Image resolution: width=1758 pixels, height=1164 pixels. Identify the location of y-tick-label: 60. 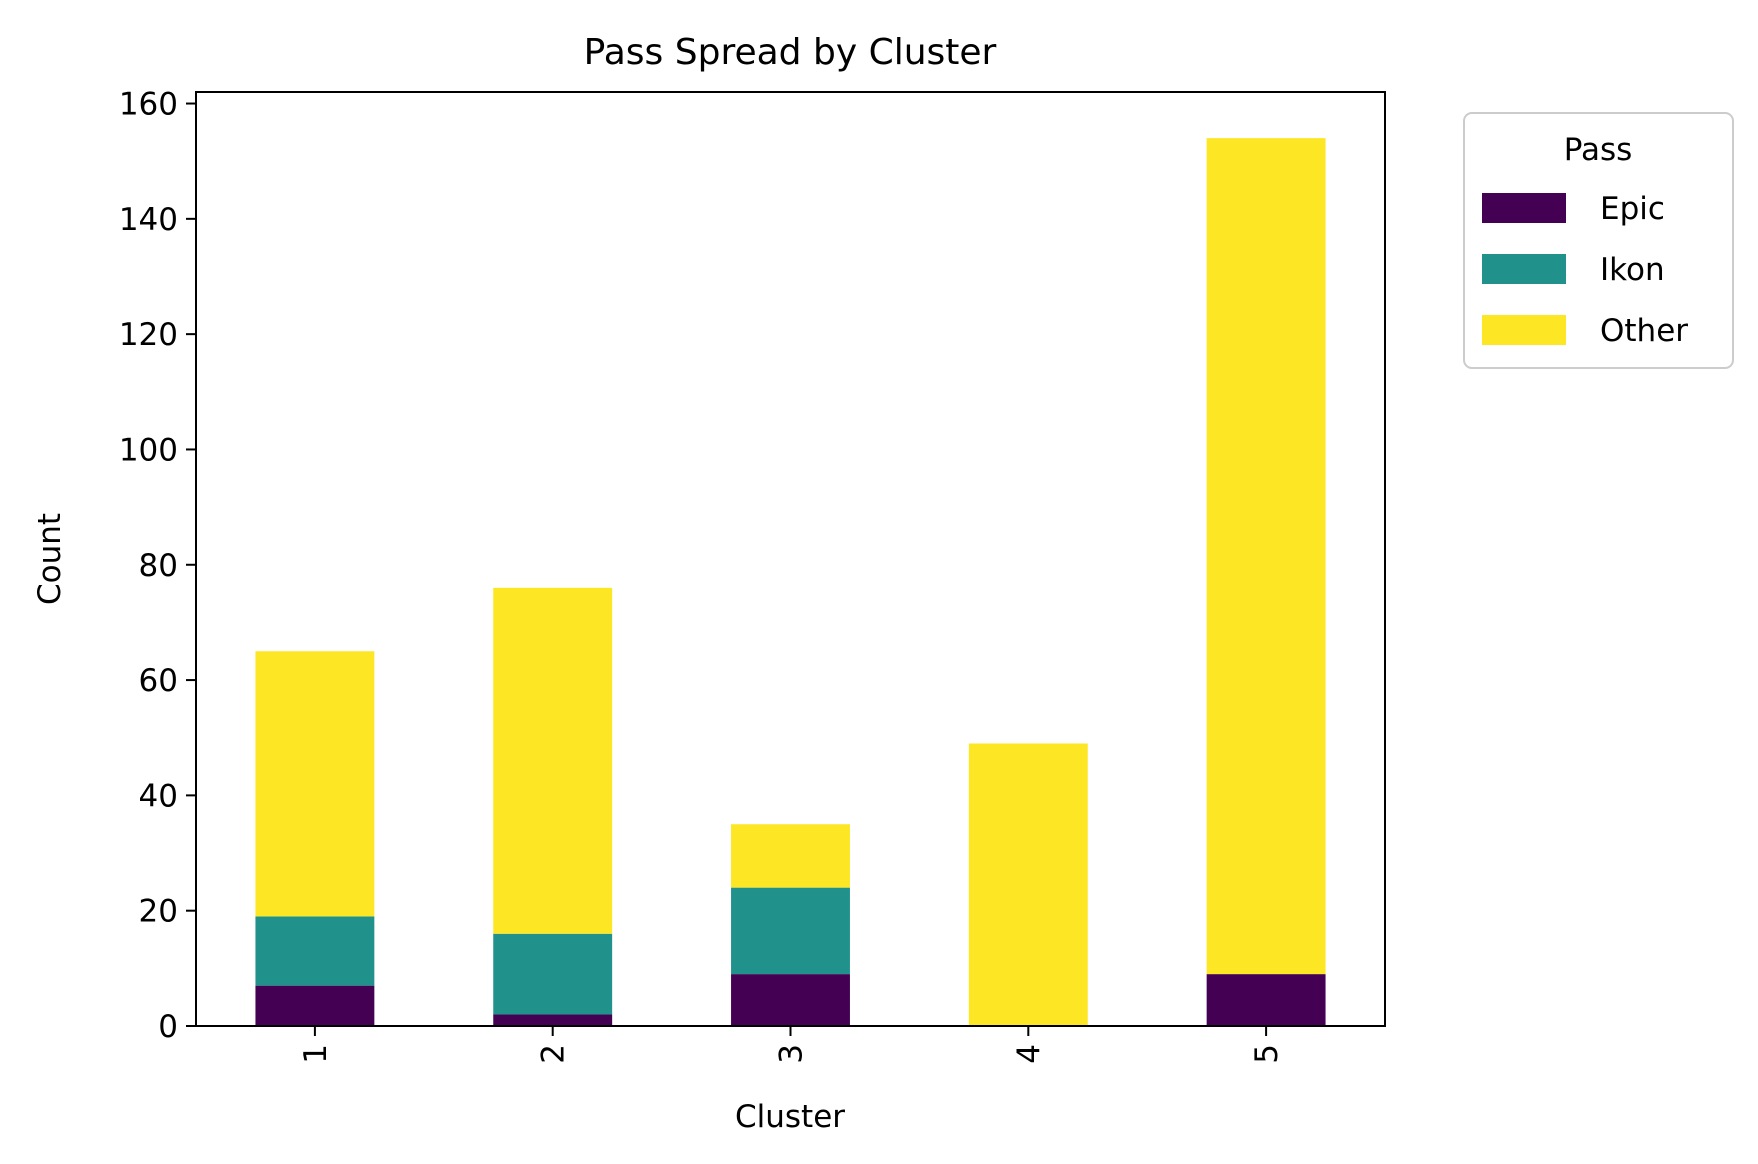
(158, 681).